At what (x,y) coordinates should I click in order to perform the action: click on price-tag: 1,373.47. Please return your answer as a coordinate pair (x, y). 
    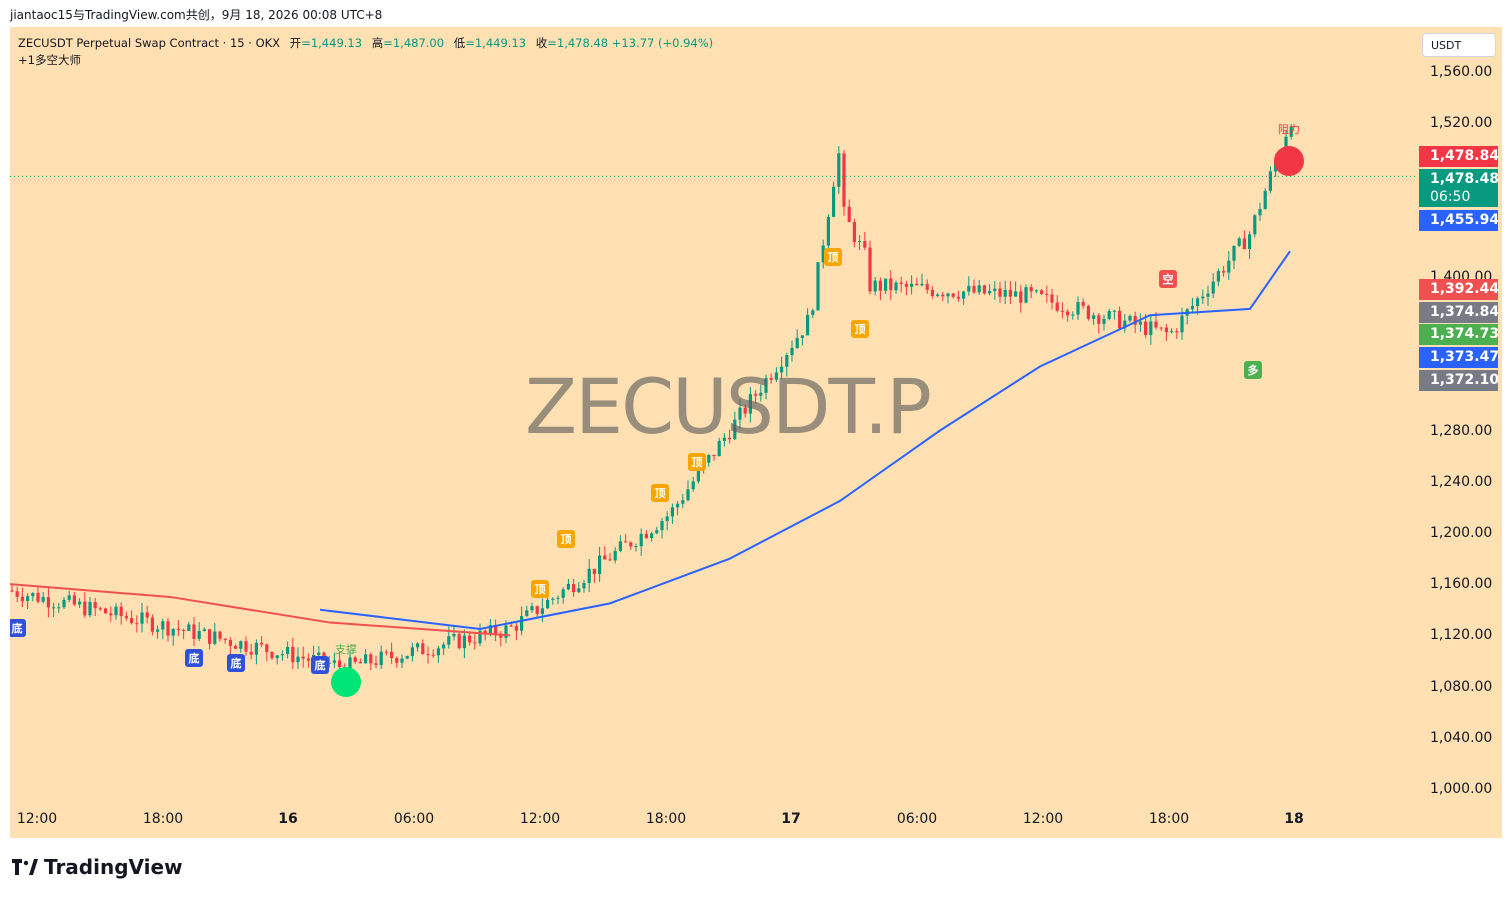
    Looking at the image, I should click on (1459, 357).